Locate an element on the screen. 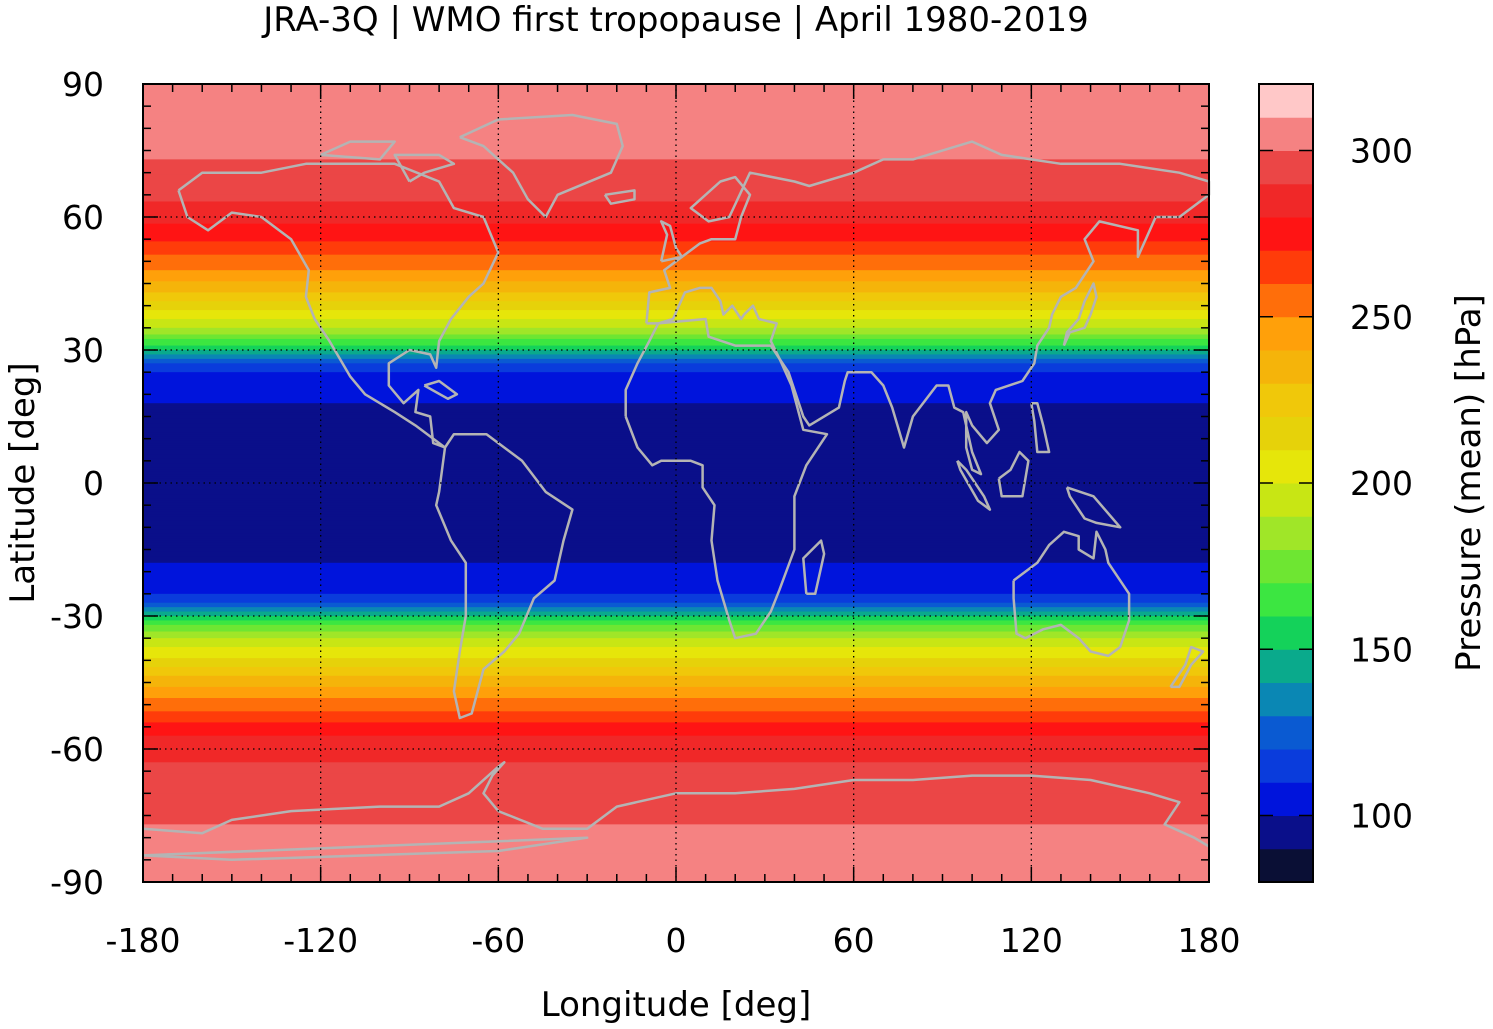  colorbar-tick-label: 200 is located at coordinates (1381, 483).